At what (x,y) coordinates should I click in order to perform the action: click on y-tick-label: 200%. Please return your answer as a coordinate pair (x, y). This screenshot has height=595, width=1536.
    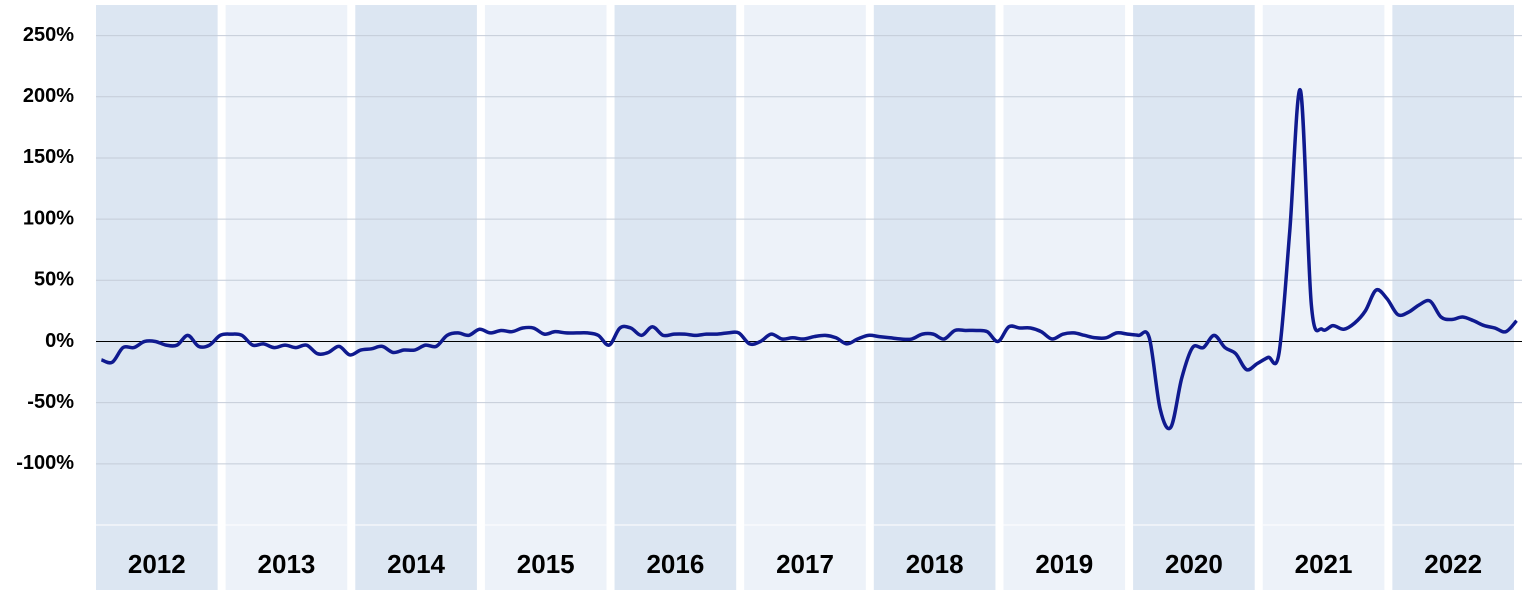
    Looking at the image, I should click on (48, 96).